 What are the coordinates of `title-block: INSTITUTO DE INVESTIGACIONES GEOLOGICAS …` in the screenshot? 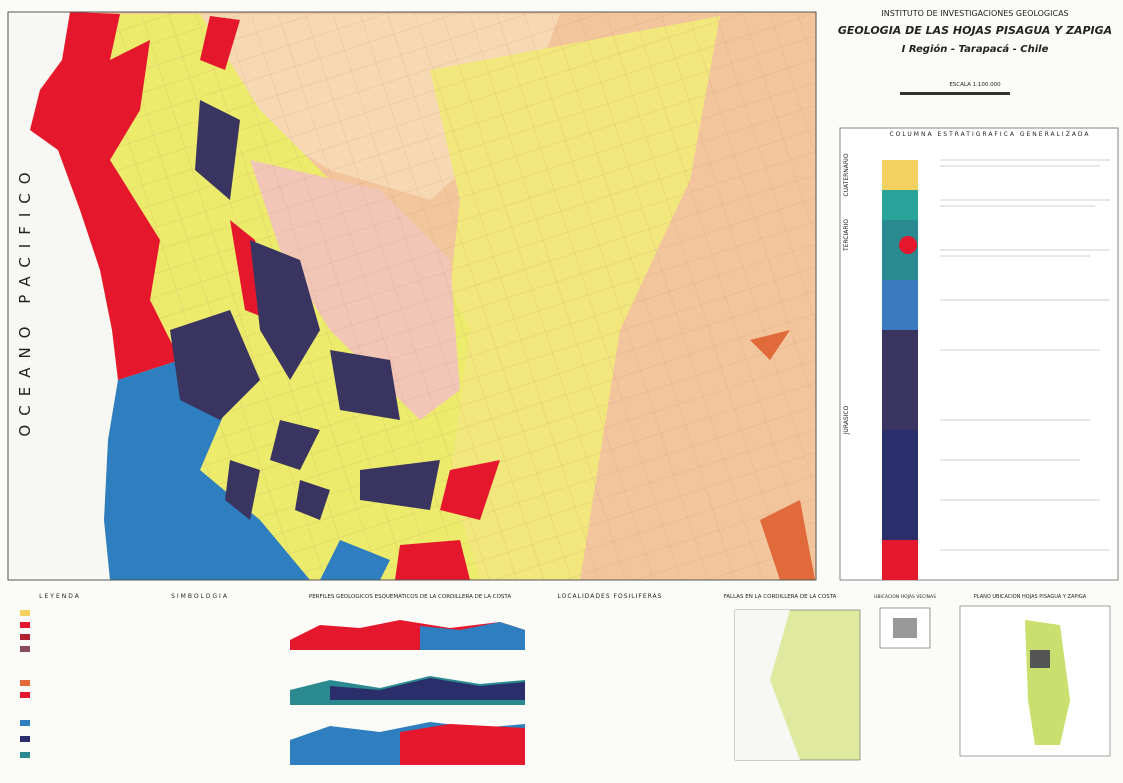 It's located at (975, 52).